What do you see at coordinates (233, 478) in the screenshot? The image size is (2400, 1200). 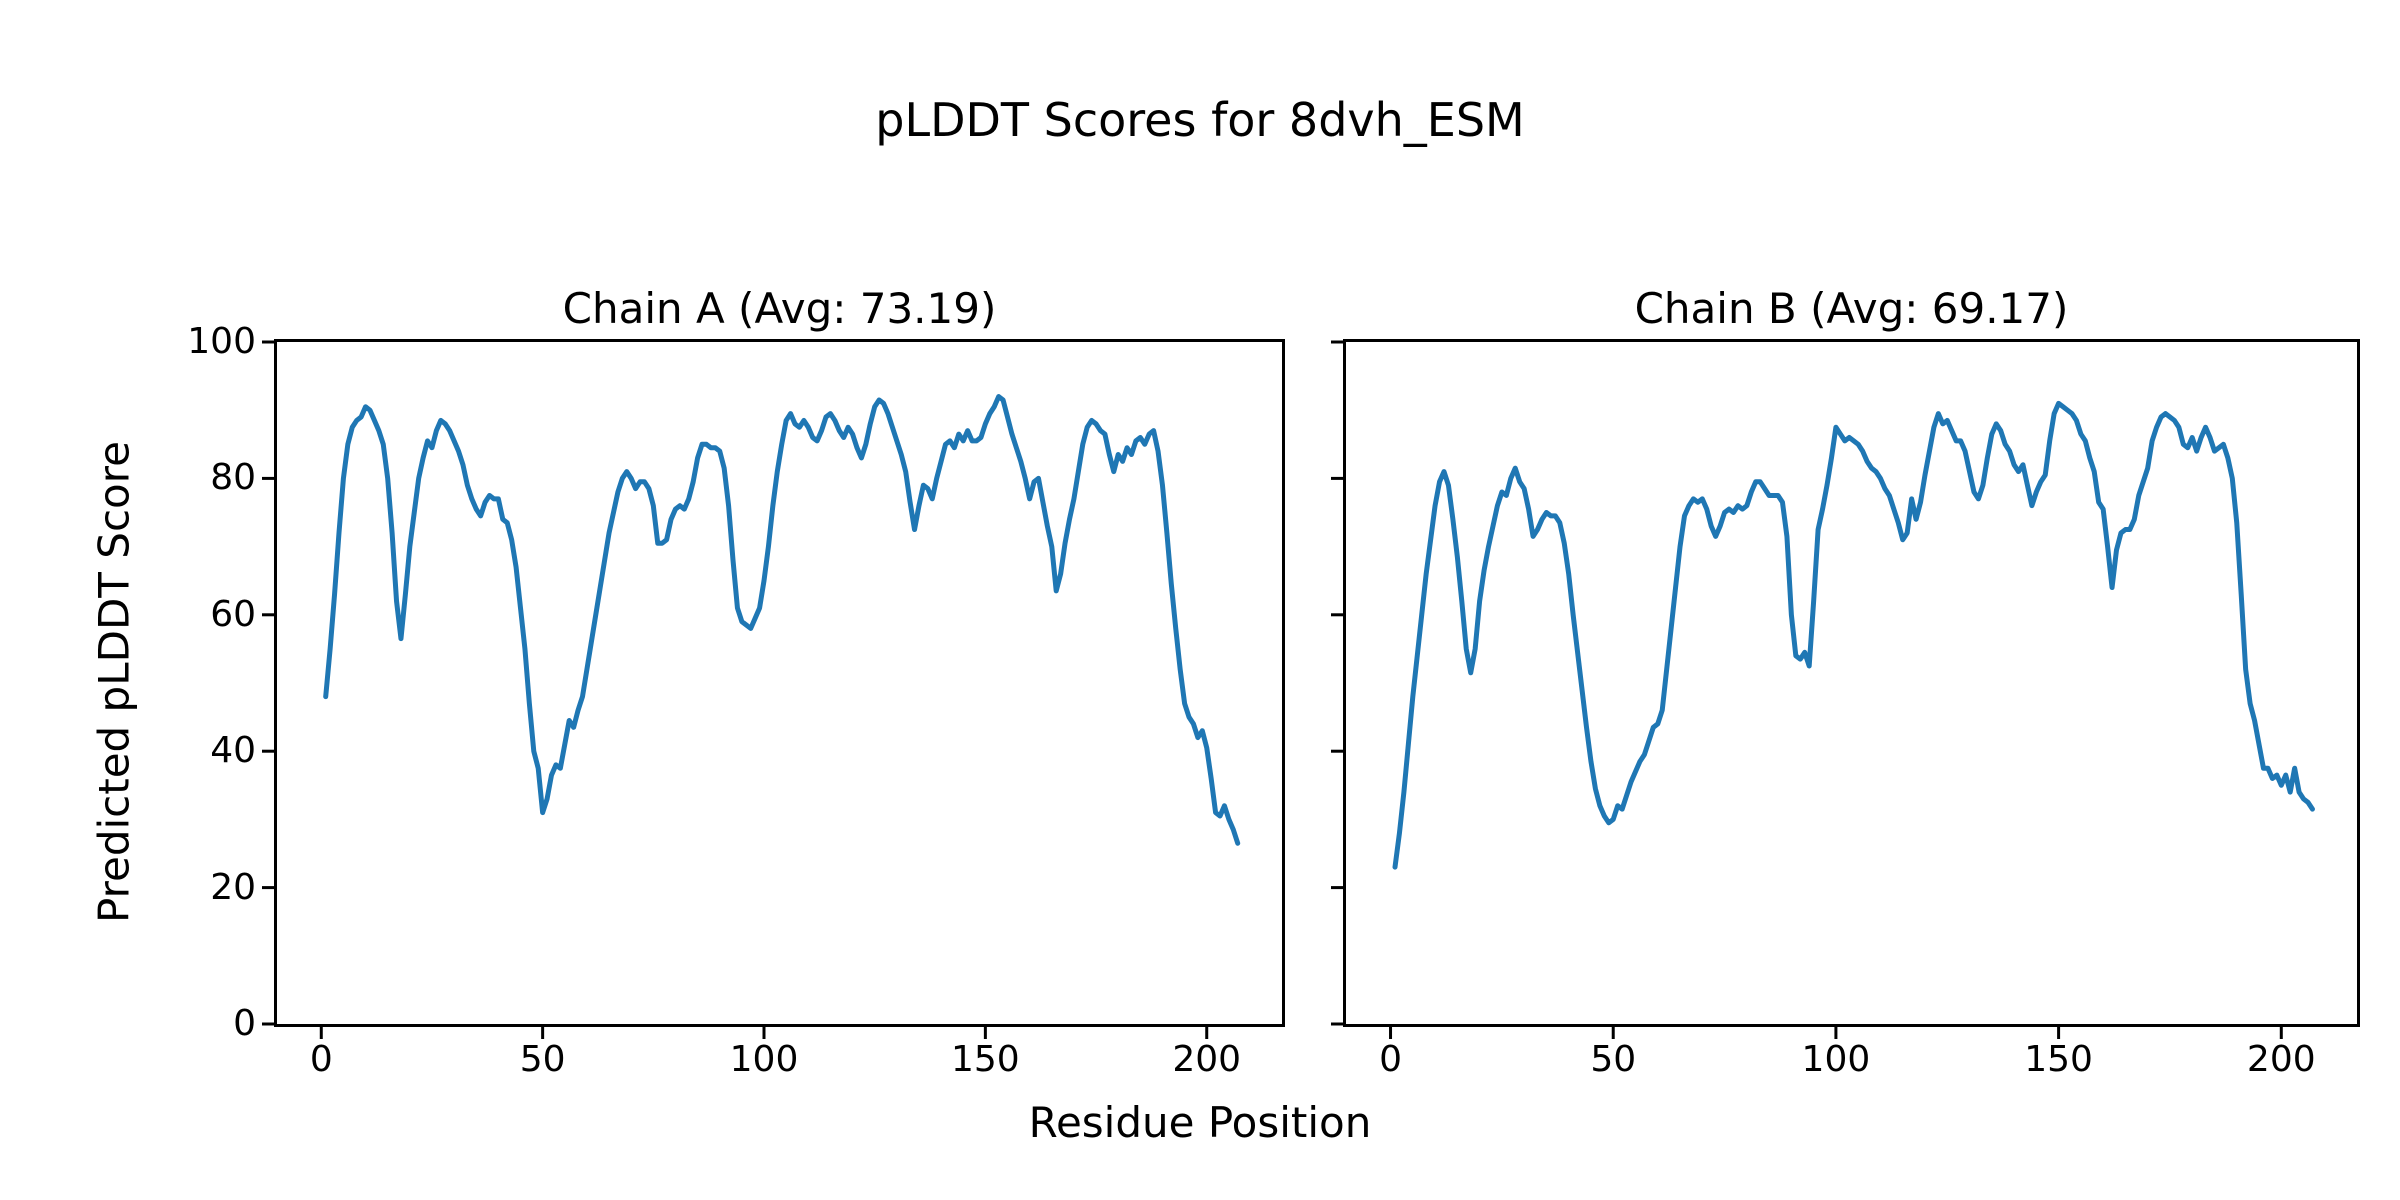 I see `y-tick-label: 80` at bounding box center [233, 478].